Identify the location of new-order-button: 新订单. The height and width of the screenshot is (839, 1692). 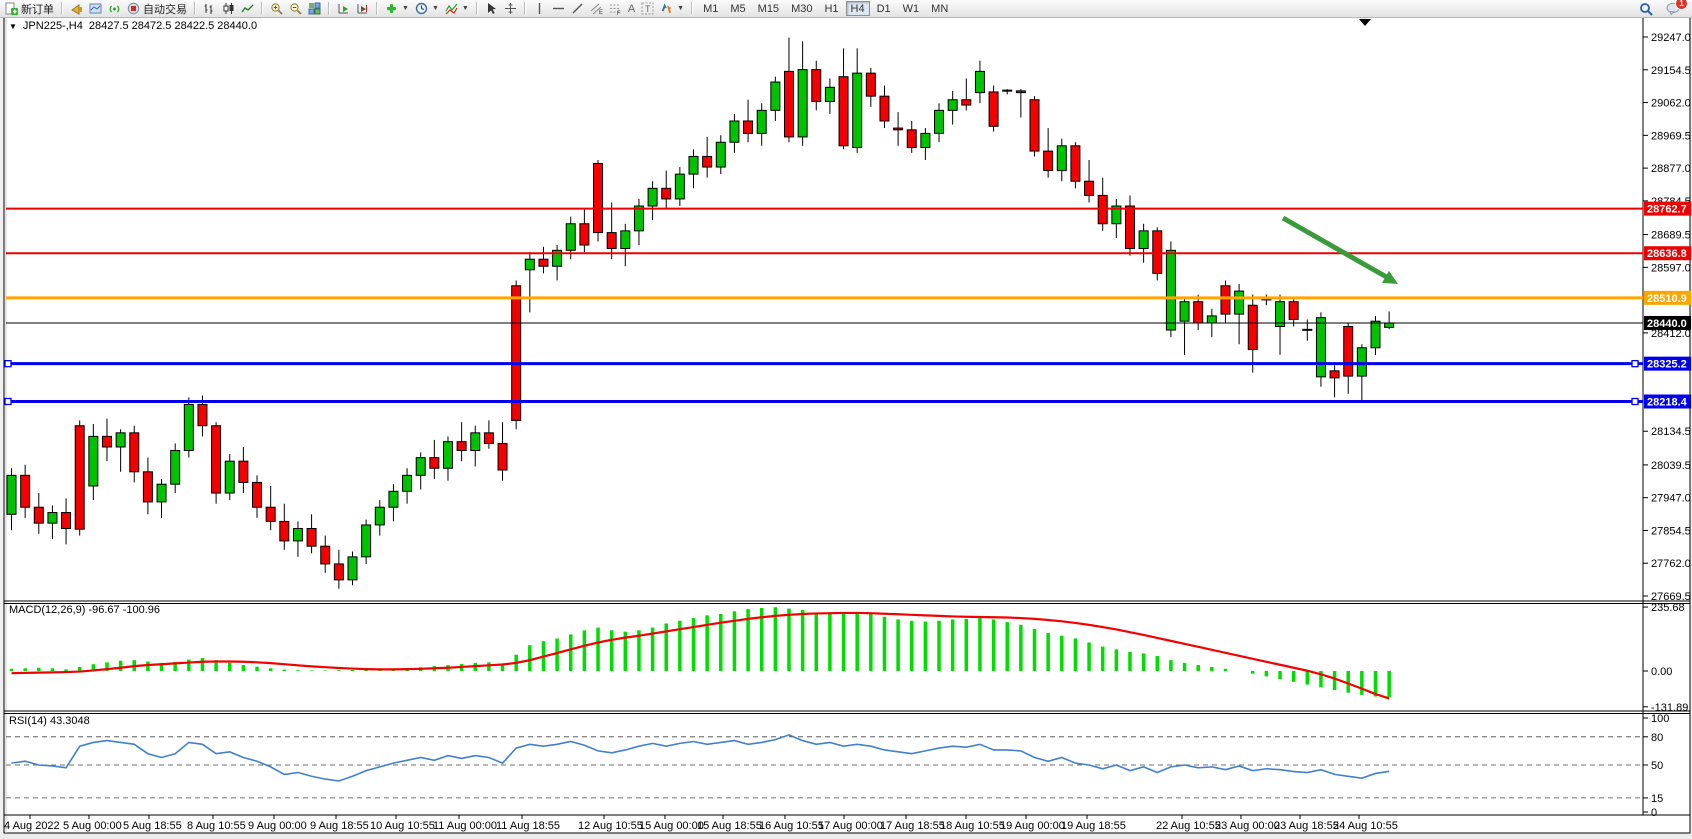
(29, 8).